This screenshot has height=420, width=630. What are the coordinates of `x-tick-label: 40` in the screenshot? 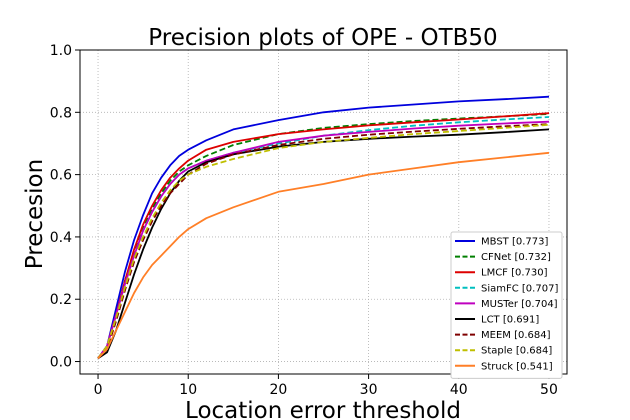 It's located at (459, 390).